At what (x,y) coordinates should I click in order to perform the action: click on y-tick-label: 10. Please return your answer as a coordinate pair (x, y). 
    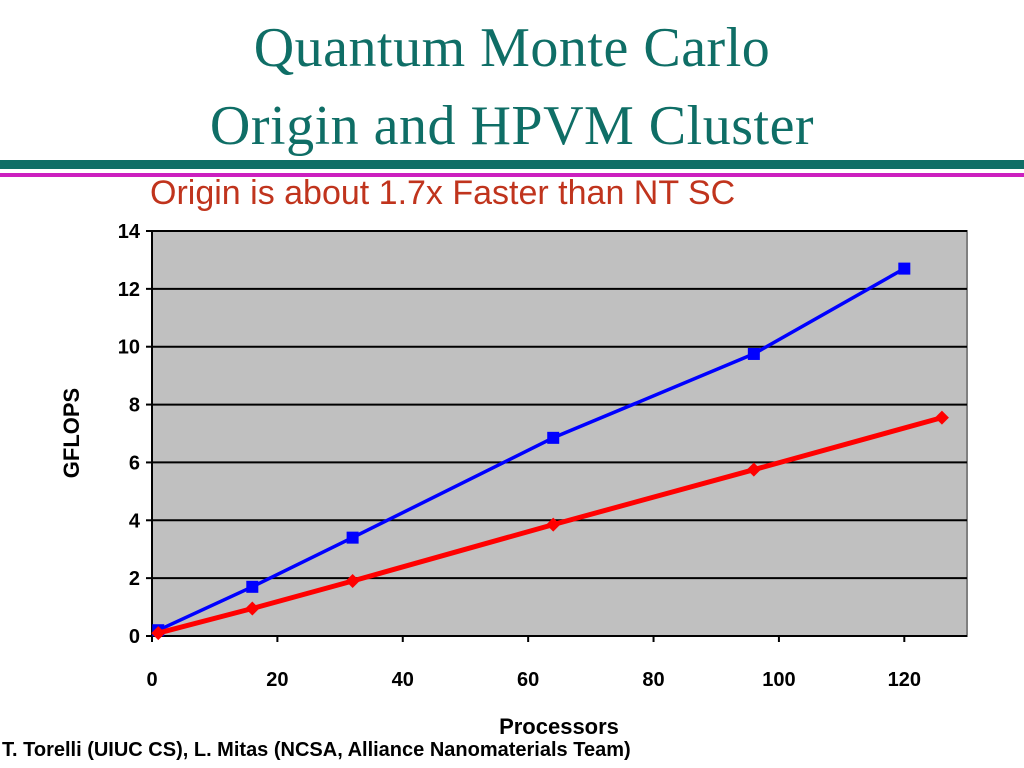
    Looking at the image, I should click on (129, 348).